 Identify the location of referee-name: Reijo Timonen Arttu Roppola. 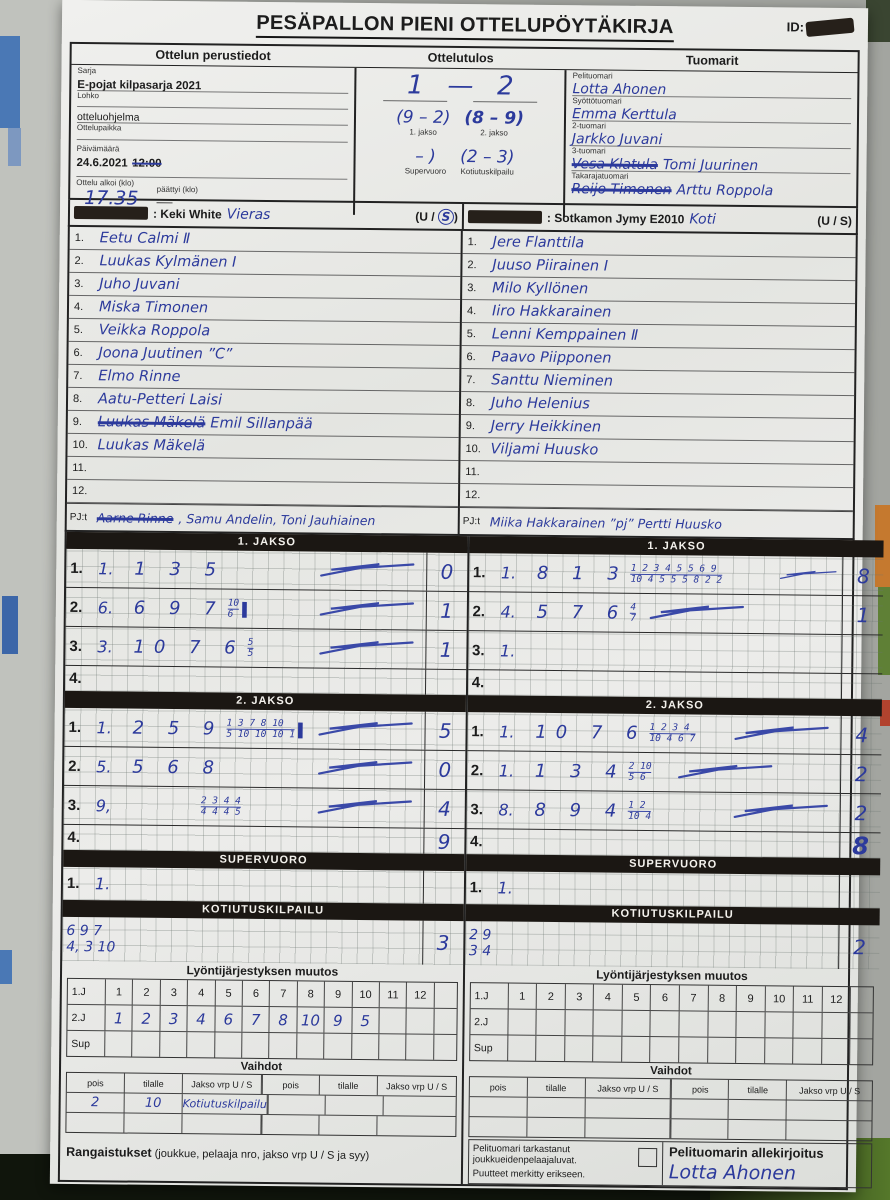
(672, 190).